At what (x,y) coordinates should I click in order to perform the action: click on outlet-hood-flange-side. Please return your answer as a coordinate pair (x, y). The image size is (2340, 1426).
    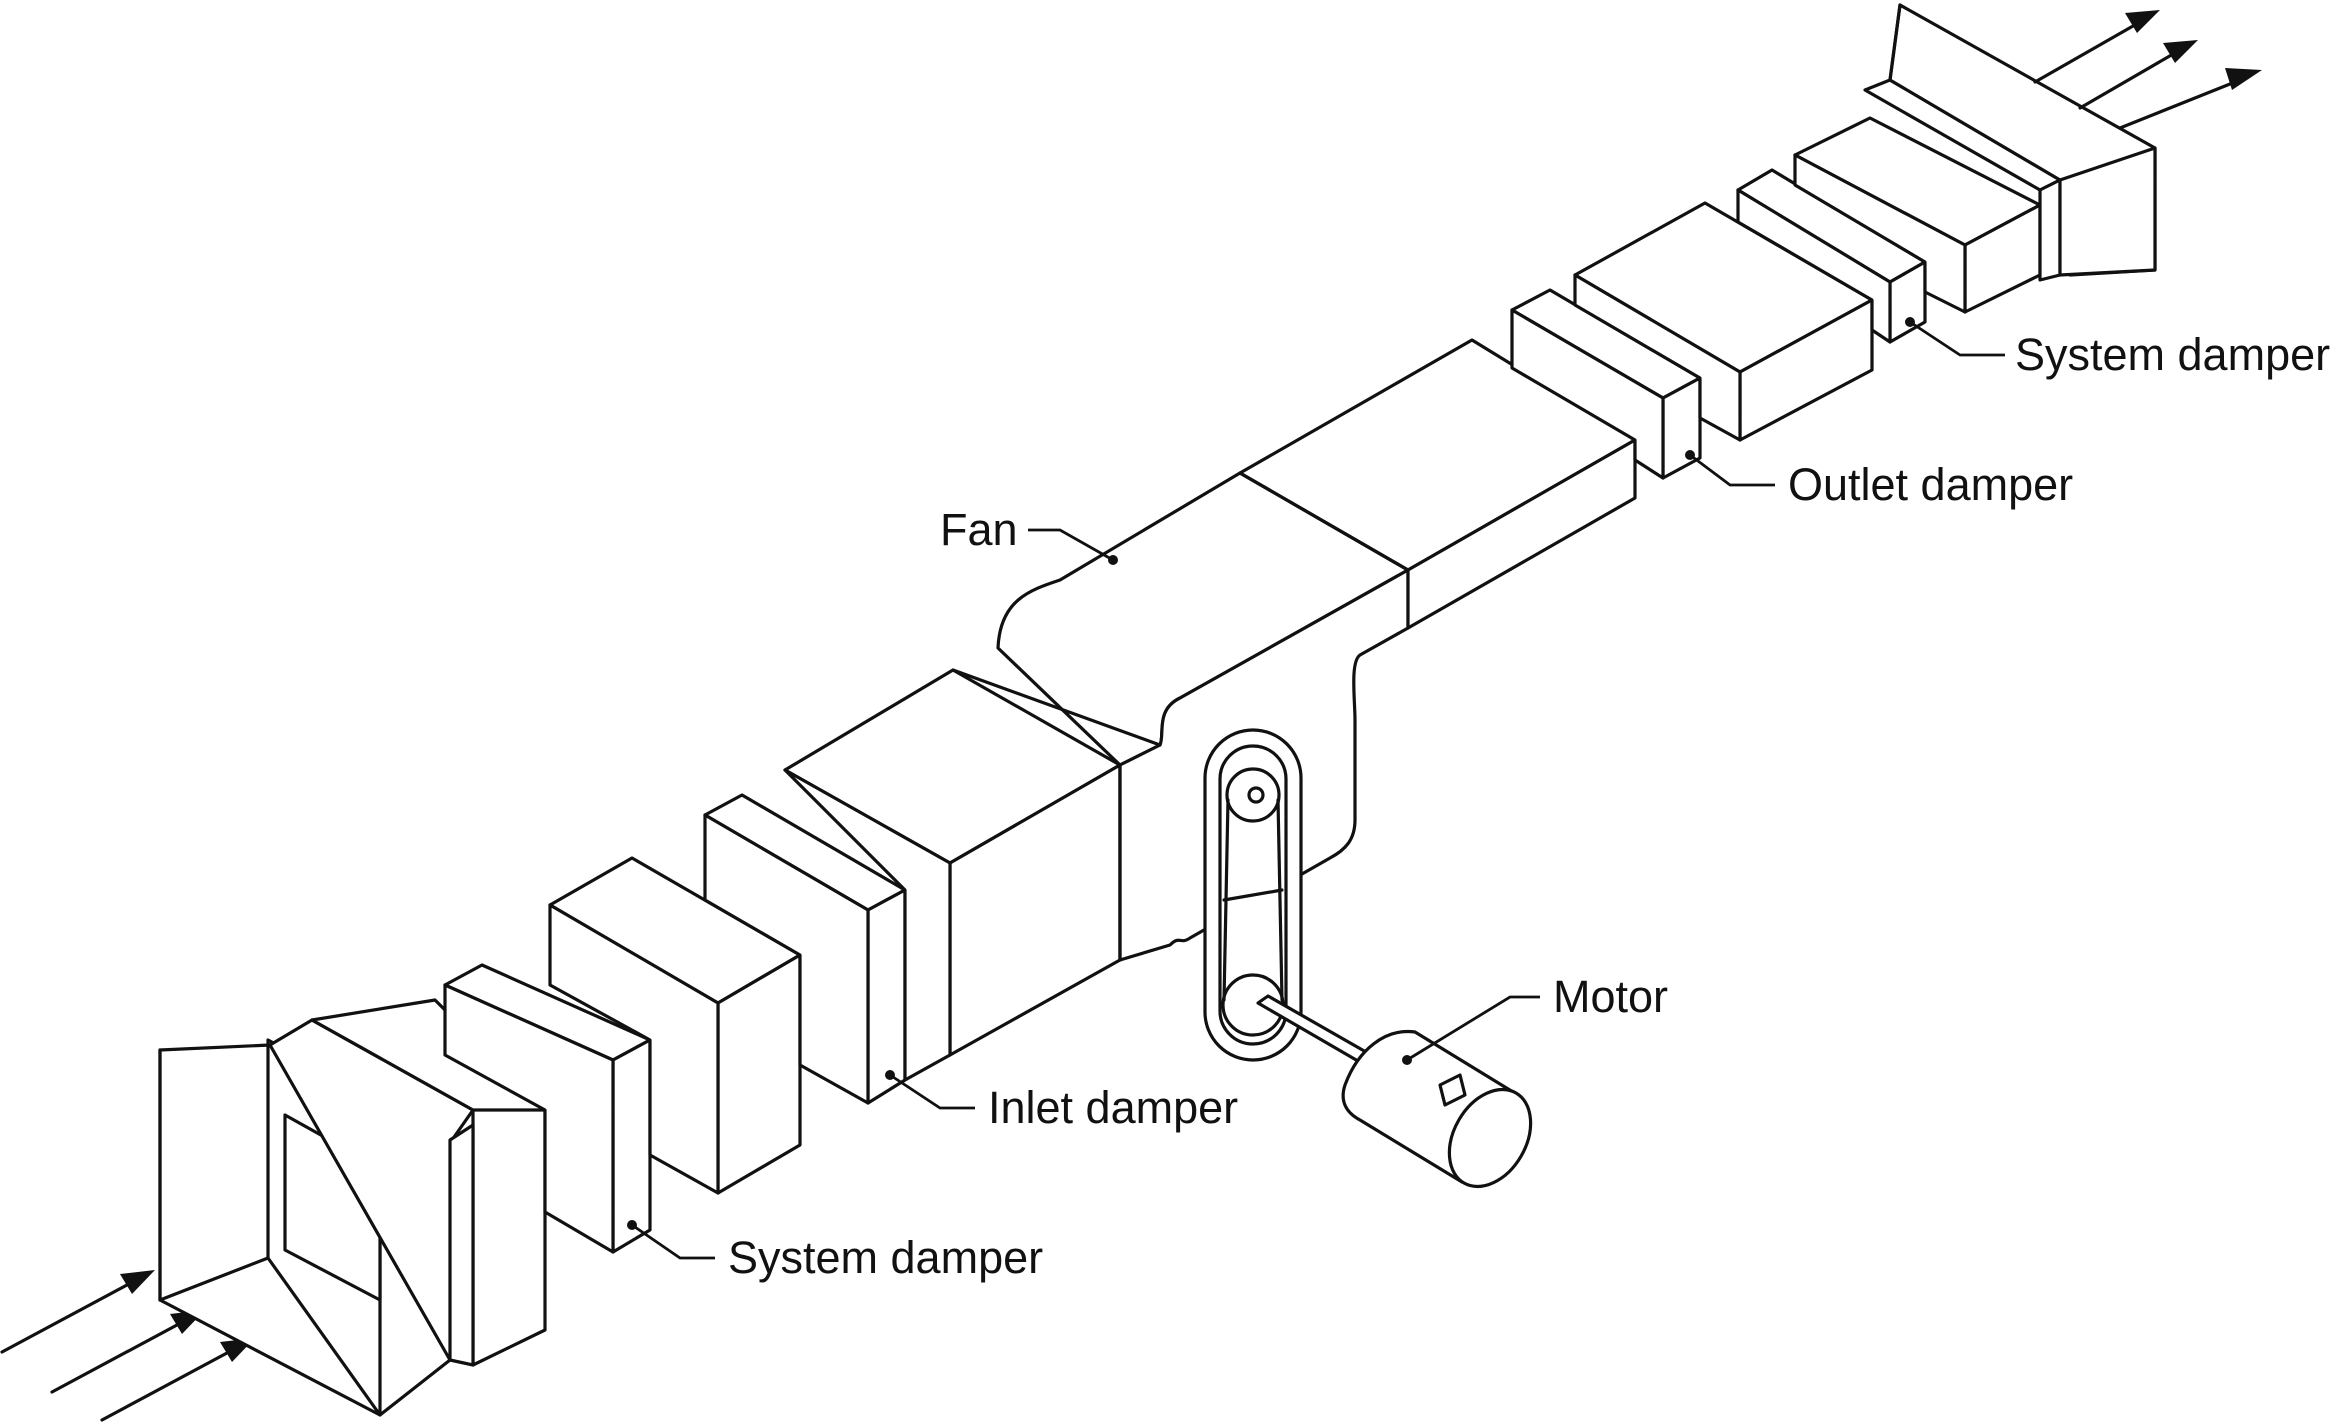
    Looking at the image, I should click on (2050, 230).